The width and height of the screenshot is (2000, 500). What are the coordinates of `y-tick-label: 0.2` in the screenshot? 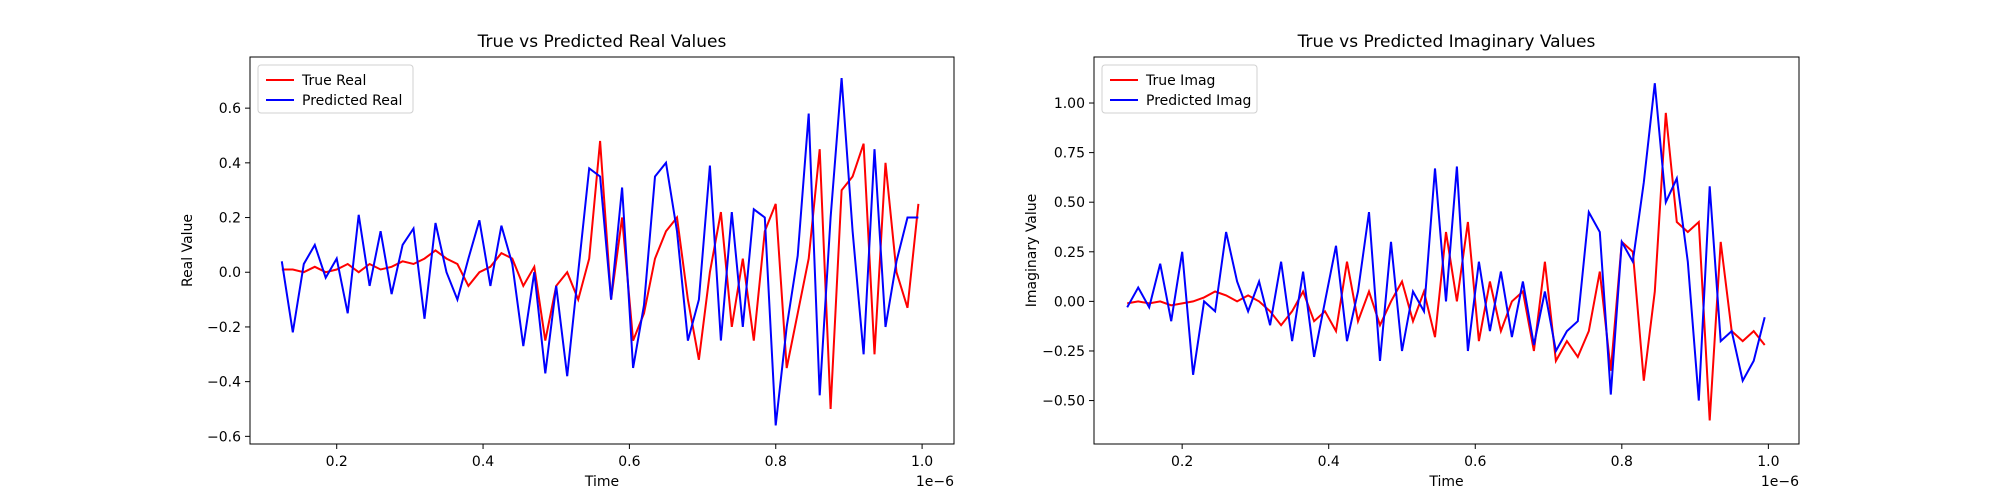 It's located at (230, 219).